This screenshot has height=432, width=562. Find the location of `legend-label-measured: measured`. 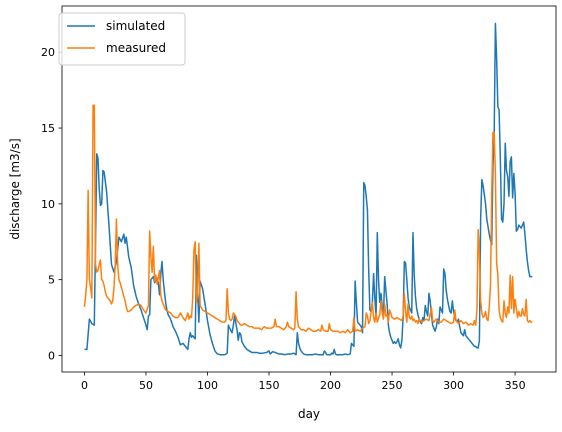

legend-label-measured: measured is located at coordinates (136, 48).